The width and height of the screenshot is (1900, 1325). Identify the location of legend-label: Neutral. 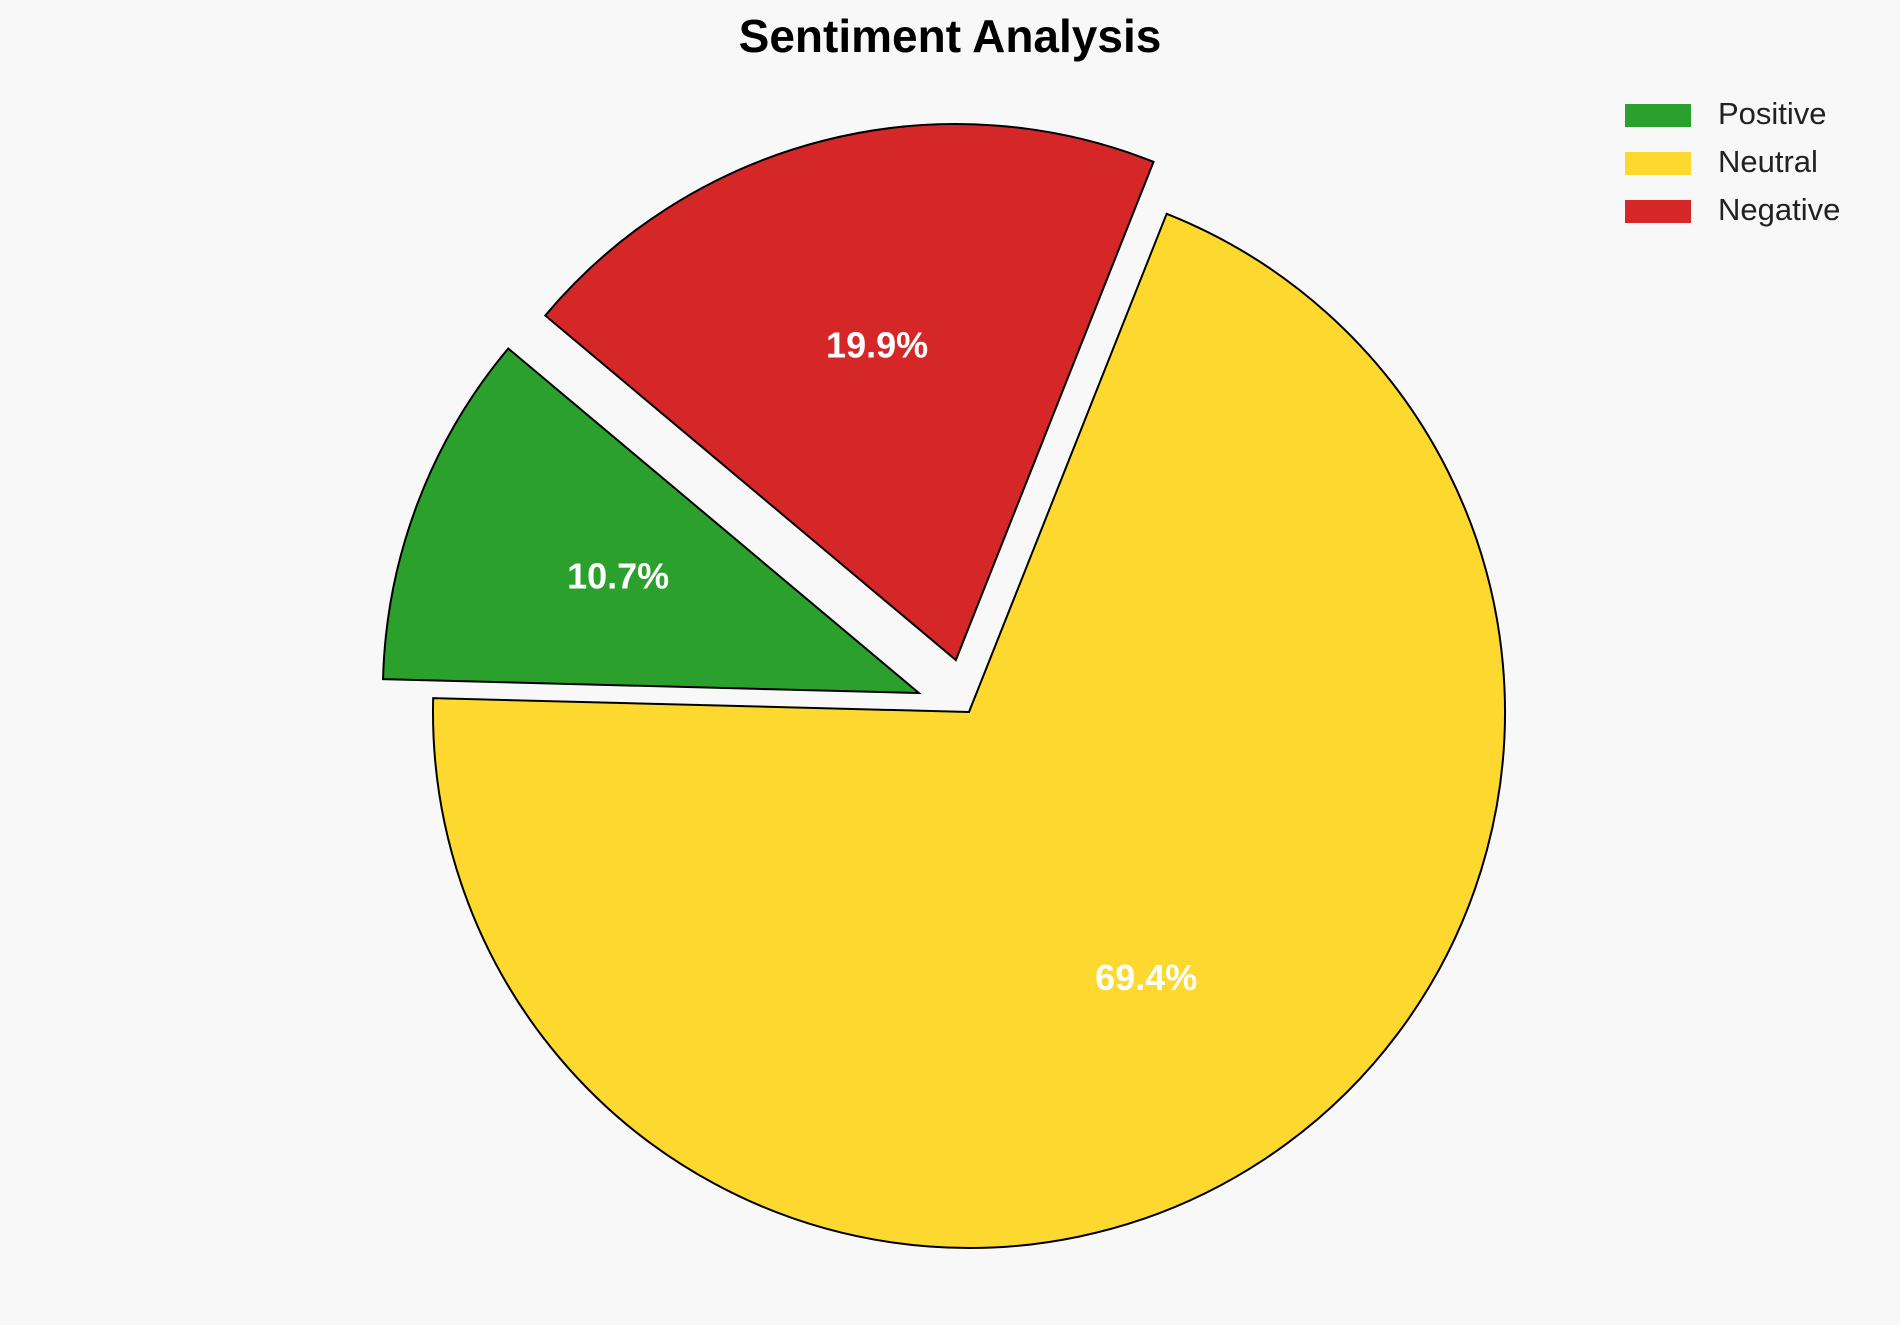
(1768, 161).